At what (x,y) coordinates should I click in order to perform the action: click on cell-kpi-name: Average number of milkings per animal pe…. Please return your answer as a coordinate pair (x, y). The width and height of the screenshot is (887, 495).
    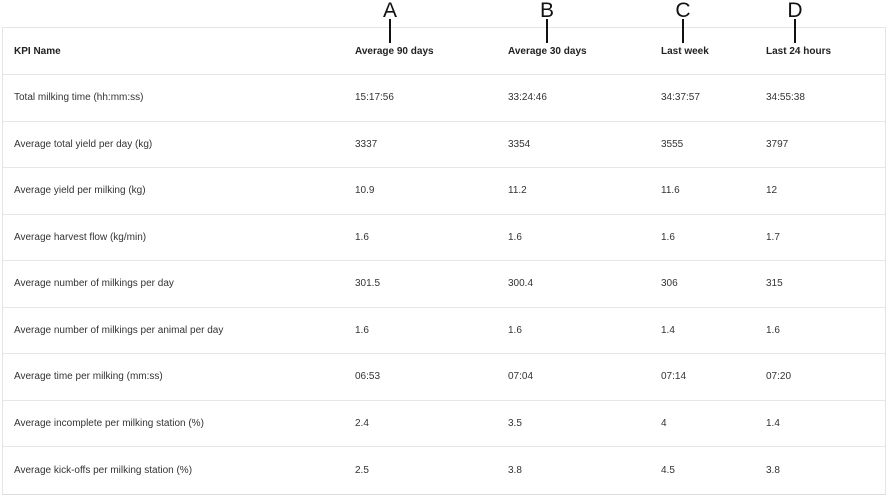
    Looking at the image, I should click on (119, 330).